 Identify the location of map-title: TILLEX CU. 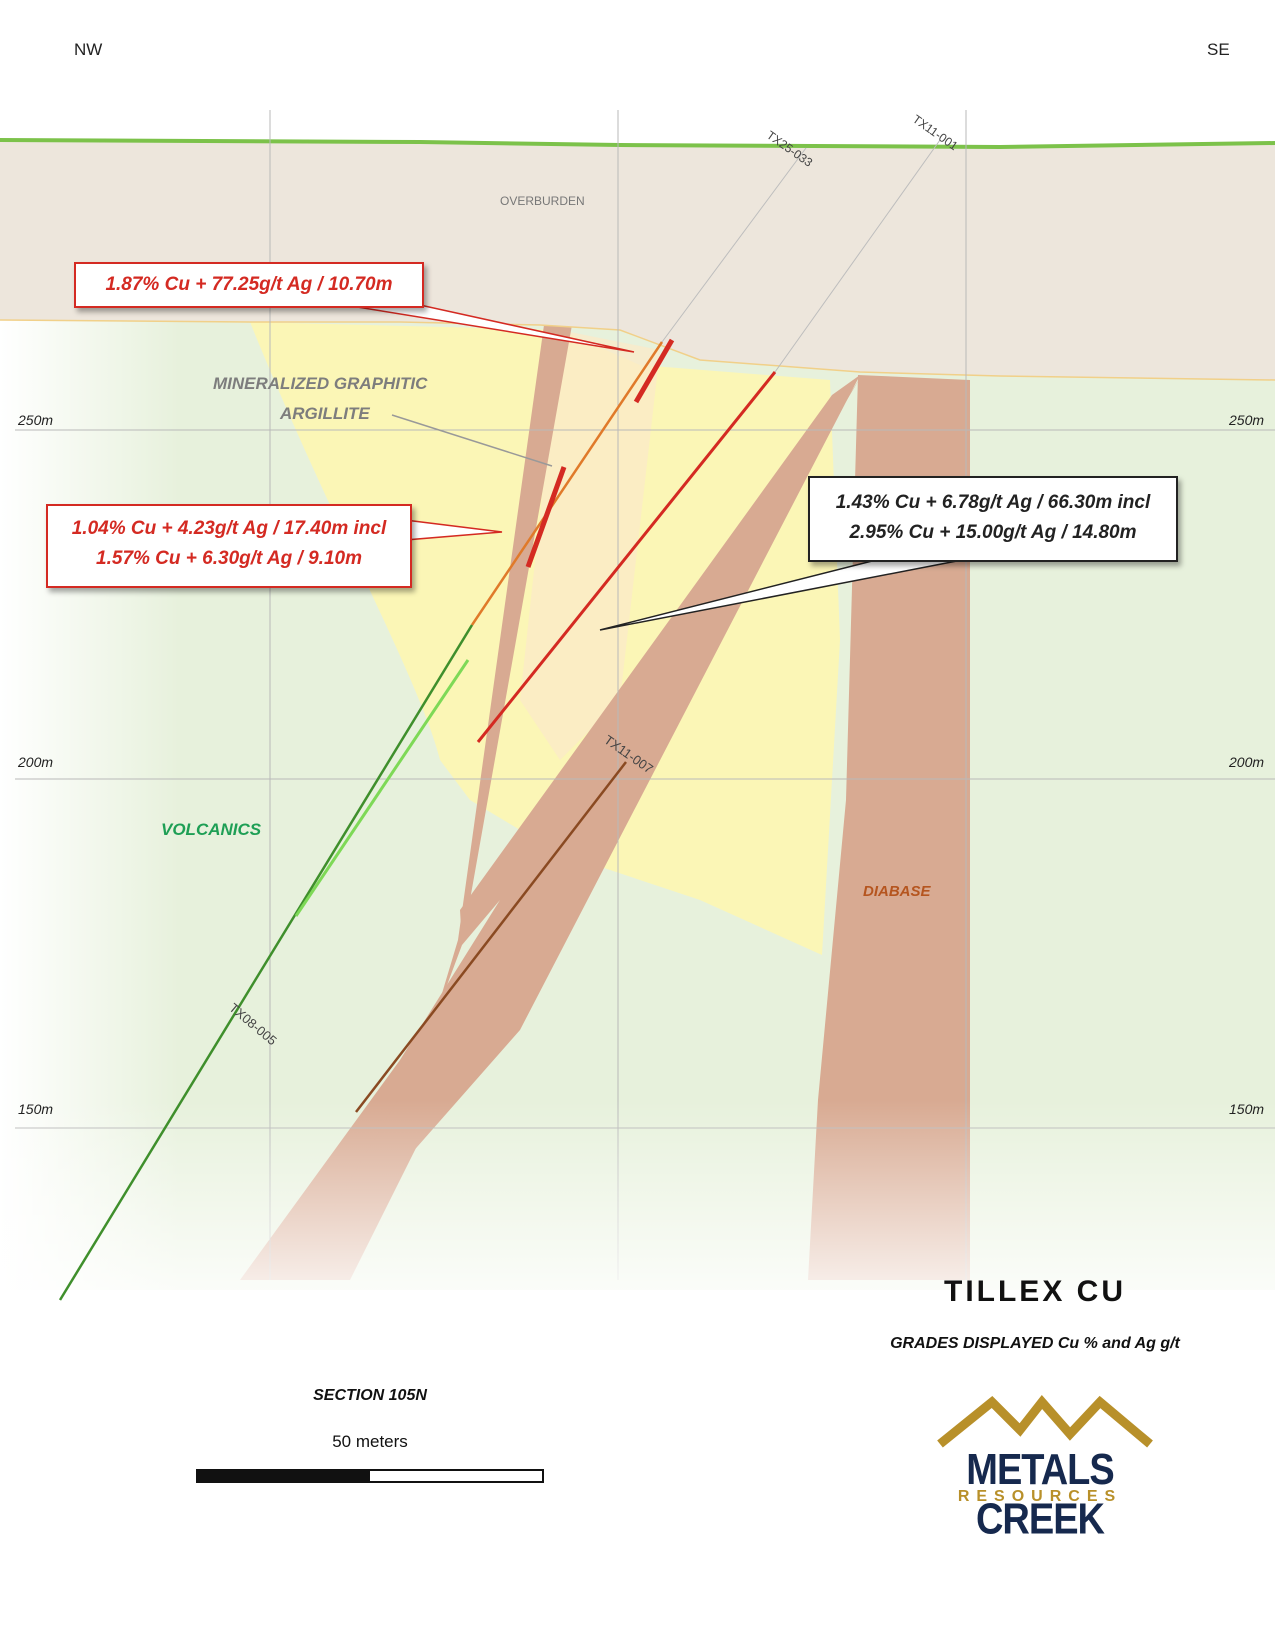
(1035, 1291).